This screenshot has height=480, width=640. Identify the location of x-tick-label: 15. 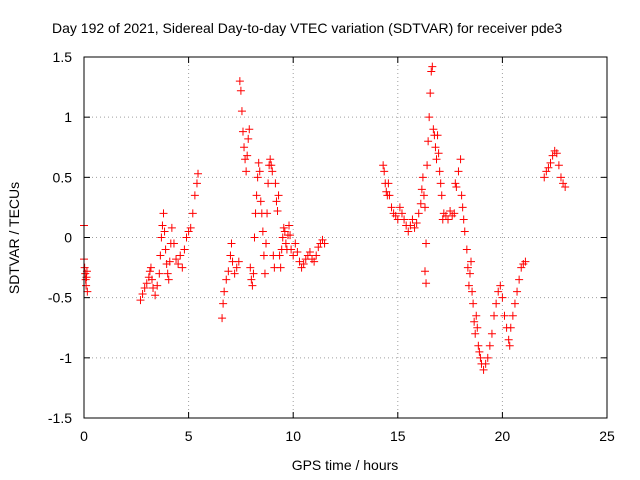
(398, 436).